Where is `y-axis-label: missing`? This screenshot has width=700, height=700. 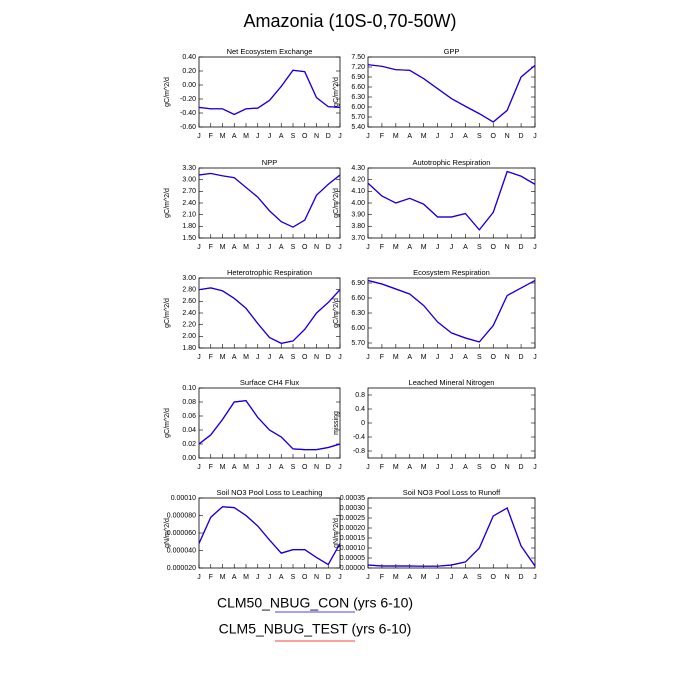
y-axis-label: missing is located at coordinates (336, 423).